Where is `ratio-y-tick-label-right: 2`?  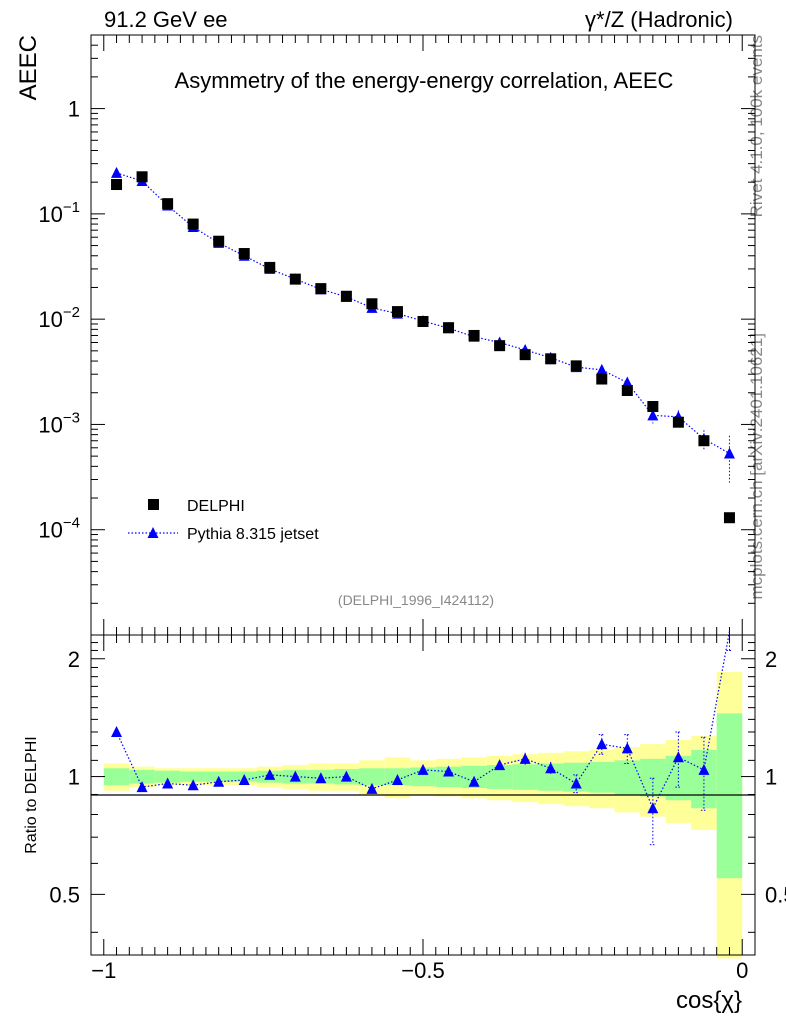
ratio-y-tick-label-right: 2 is located at coordinates (771, 659).